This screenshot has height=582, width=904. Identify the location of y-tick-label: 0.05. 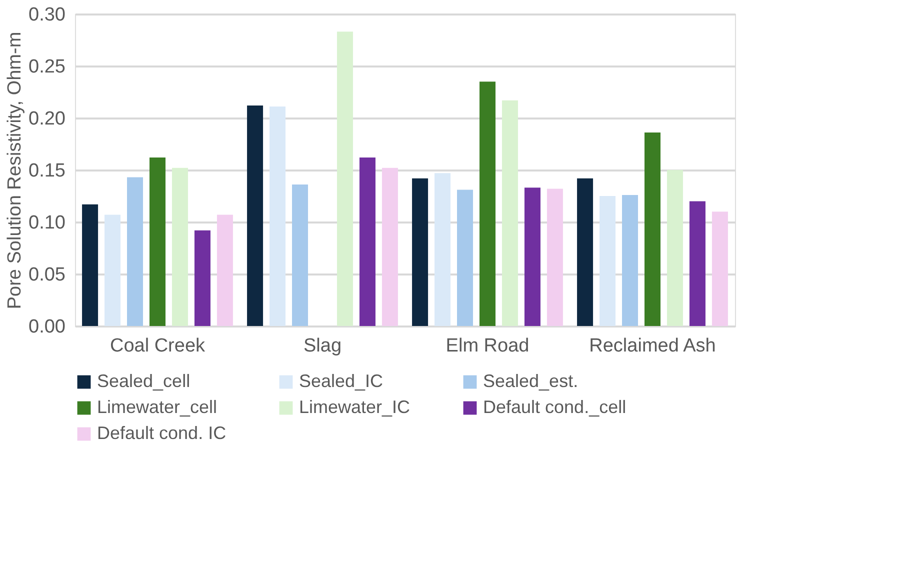
(47, 275).